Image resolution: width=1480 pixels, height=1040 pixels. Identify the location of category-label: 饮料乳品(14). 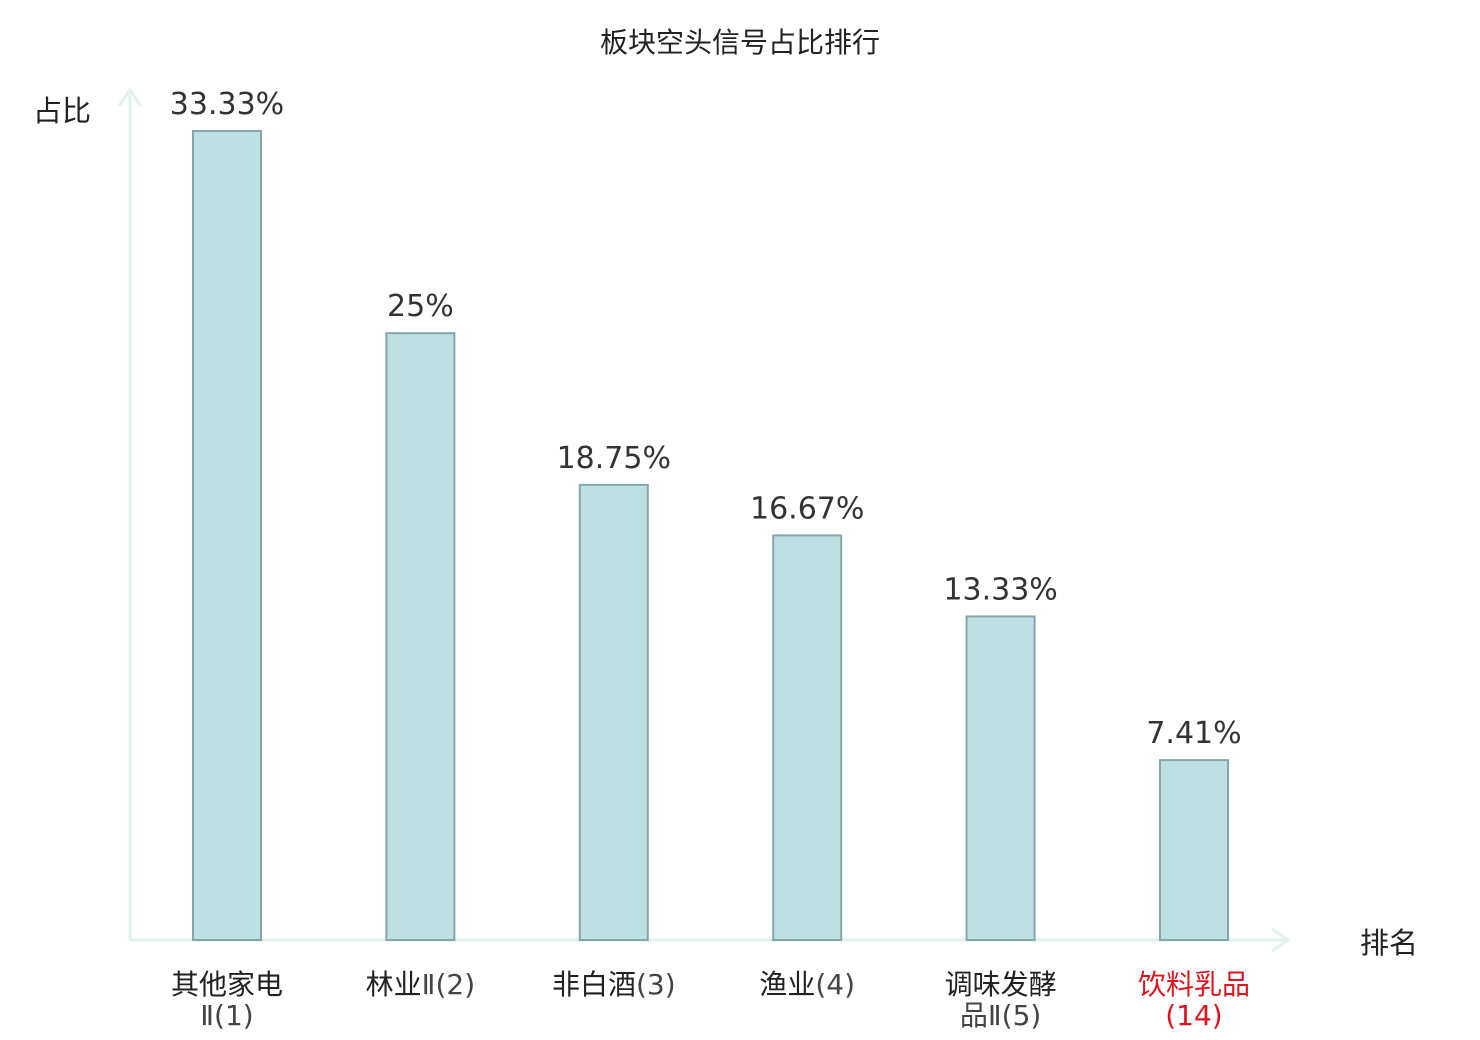
(1194, 1000).